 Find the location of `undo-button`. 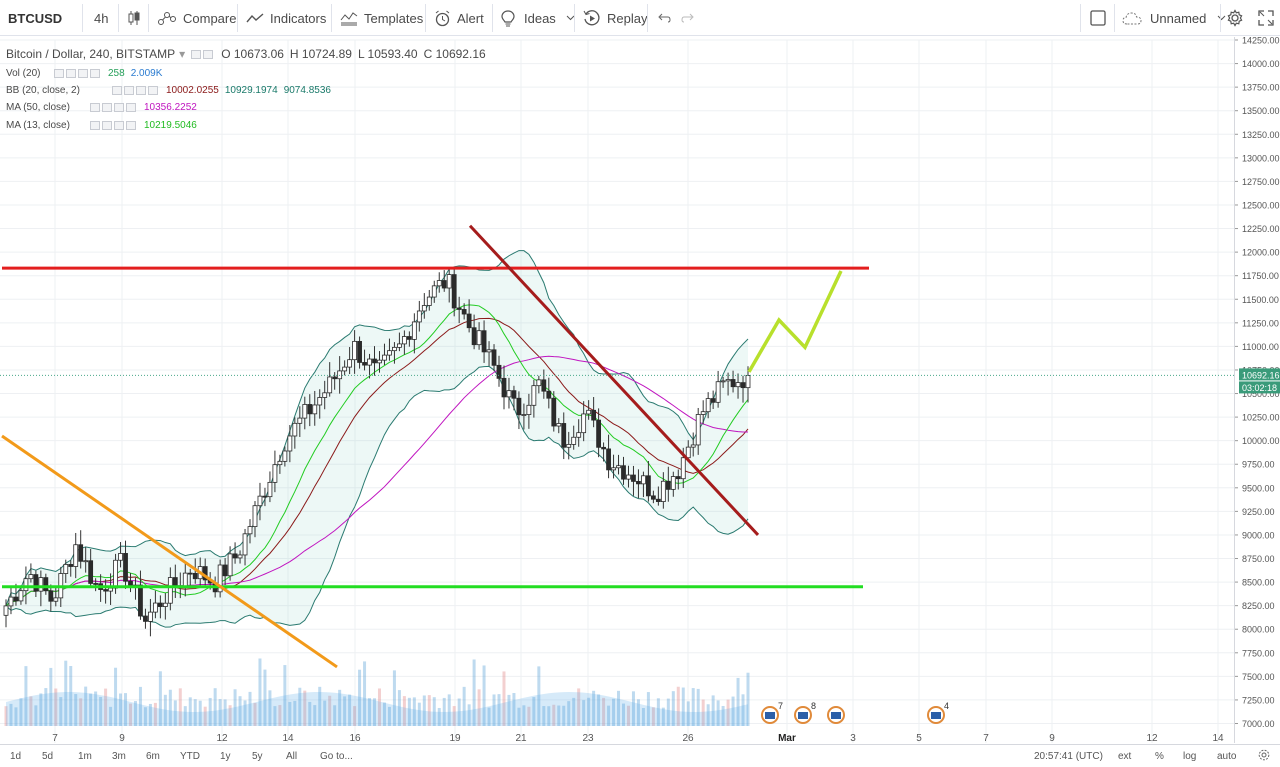

undo-button is located at coordinates (664, 18).